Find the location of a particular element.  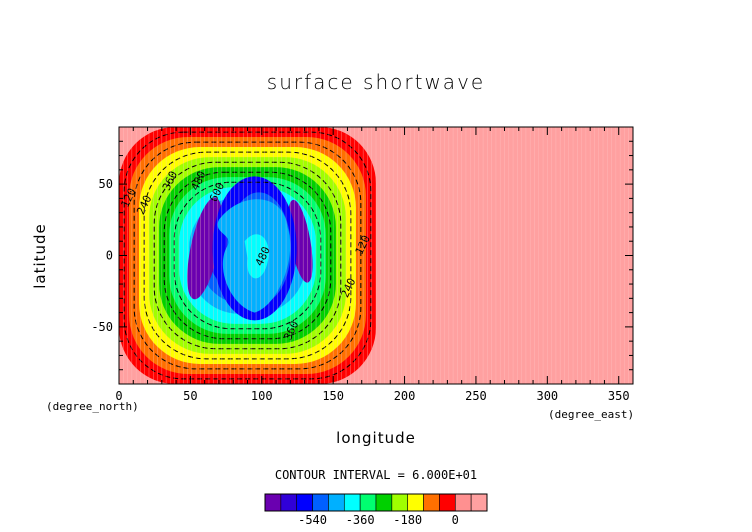

x-axis-label-text: longitude is located at coordinates (376, 438).